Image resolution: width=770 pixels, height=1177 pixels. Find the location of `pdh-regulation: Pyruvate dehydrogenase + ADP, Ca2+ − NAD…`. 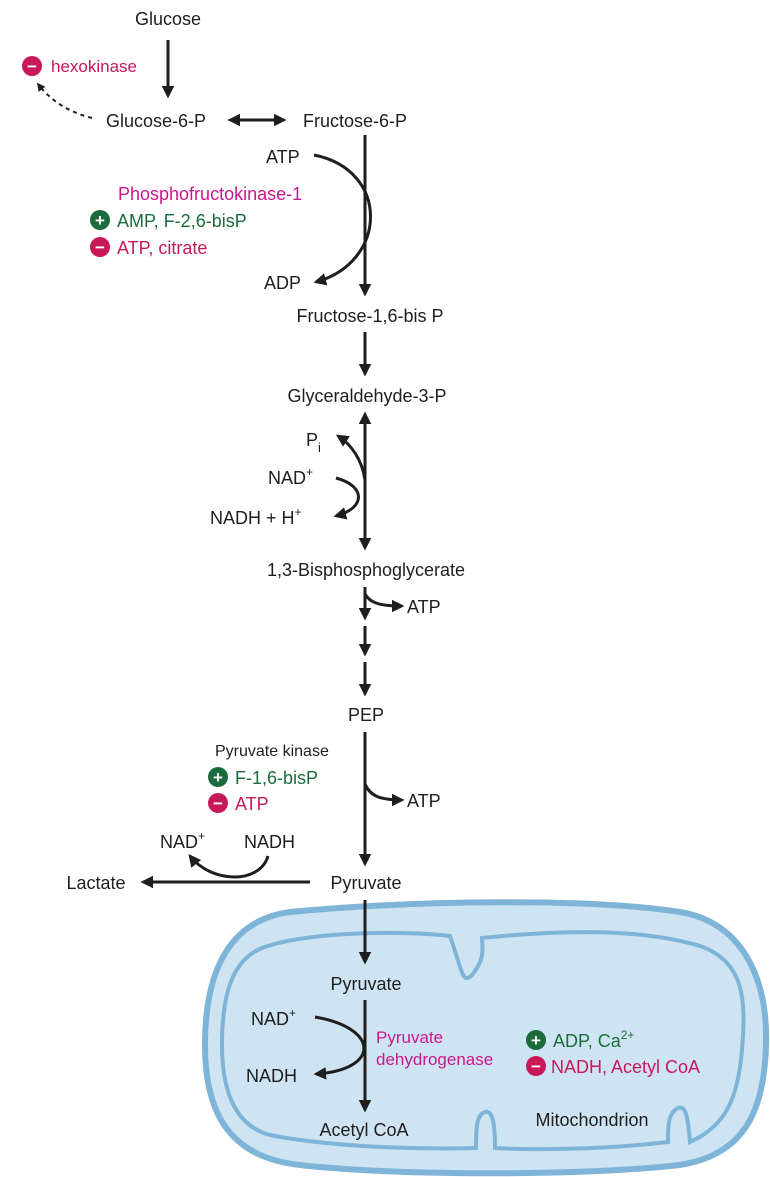

pdh-regulation: Pyruvate dehydrogenase + ADP, Ca2+ − NAD… is located at coordinates (538, 1052).